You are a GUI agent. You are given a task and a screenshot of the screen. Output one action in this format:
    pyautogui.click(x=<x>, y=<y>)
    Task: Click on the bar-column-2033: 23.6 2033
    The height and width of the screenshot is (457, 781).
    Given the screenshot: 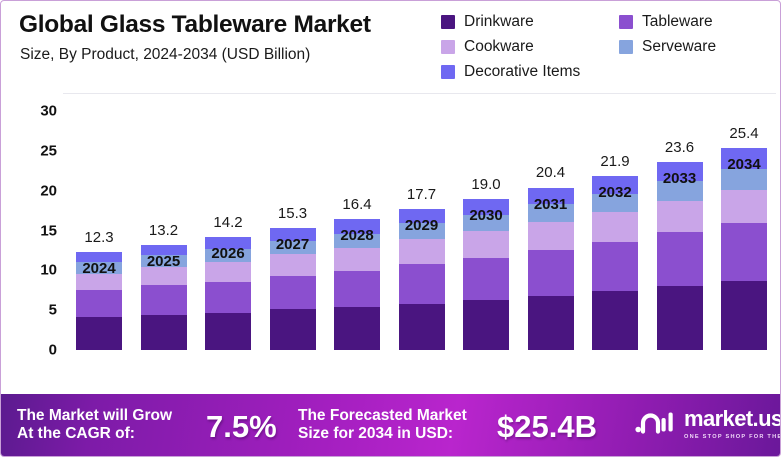 What is the action you would take?
    pyautogui.click(x=679, y=244)
    